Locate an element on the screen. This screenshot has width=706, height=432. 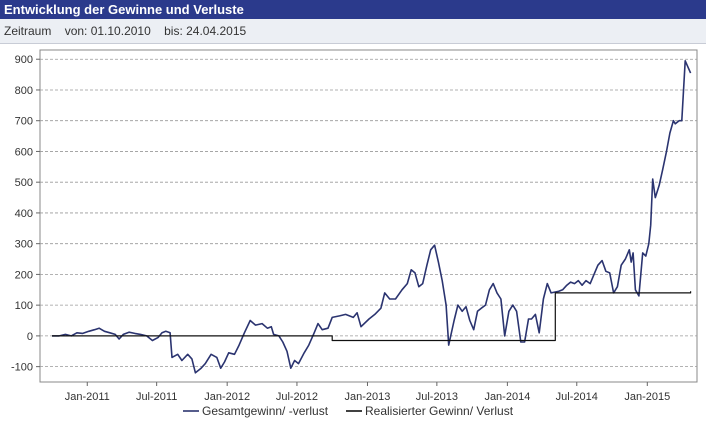
x-tick-label: Jan-2012 is located at coordinates (227, 397).